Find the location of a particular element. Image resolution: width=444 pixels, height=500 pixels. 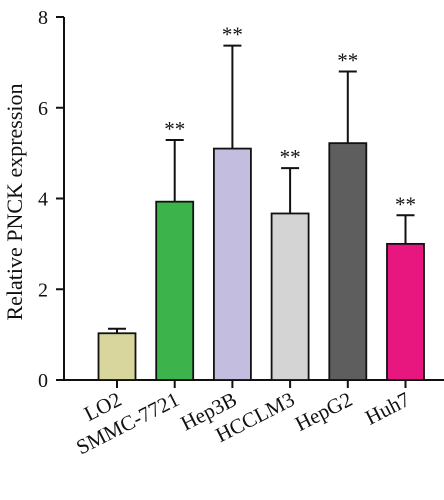

bar-hcclm3 is located at coordinates (290, 296).